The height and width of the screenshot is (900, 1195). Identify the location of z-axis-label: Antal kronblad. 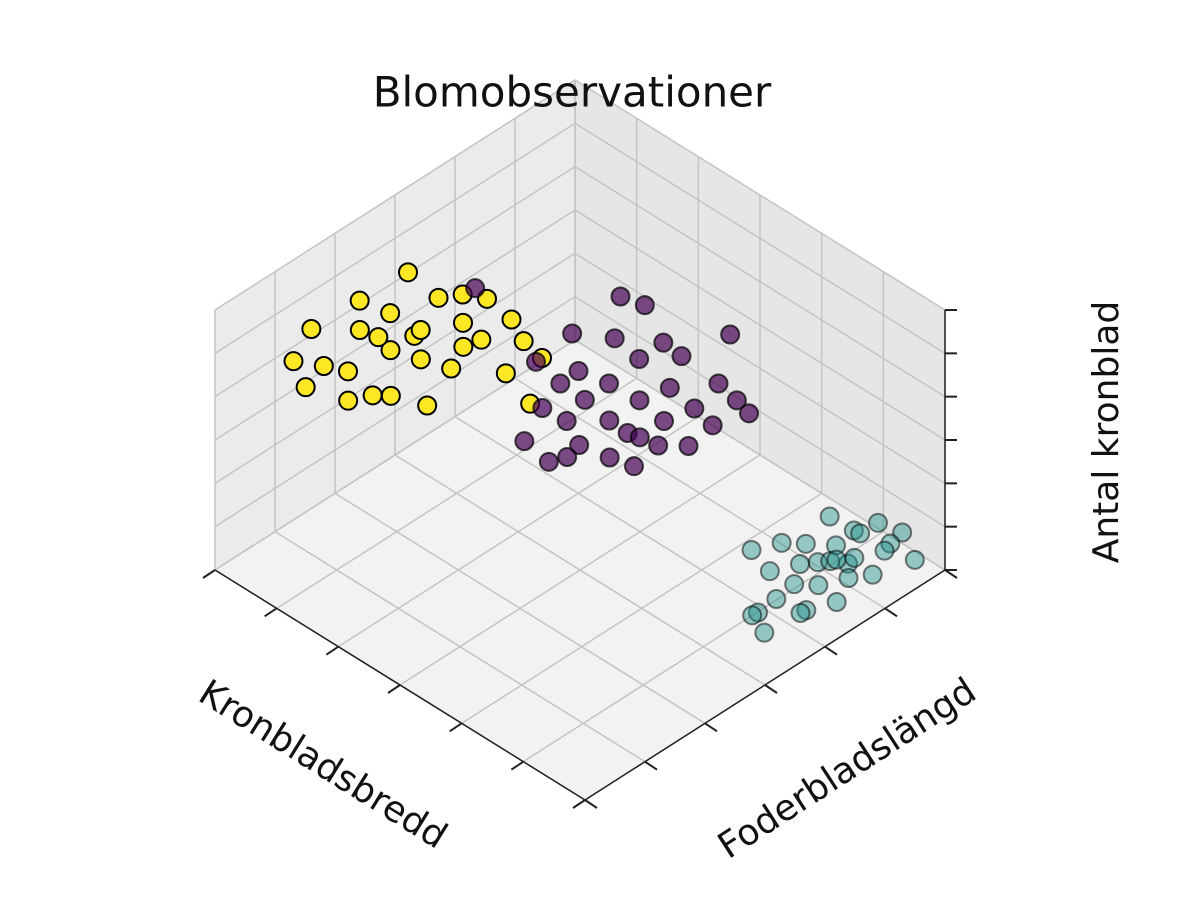
(1106, 432).